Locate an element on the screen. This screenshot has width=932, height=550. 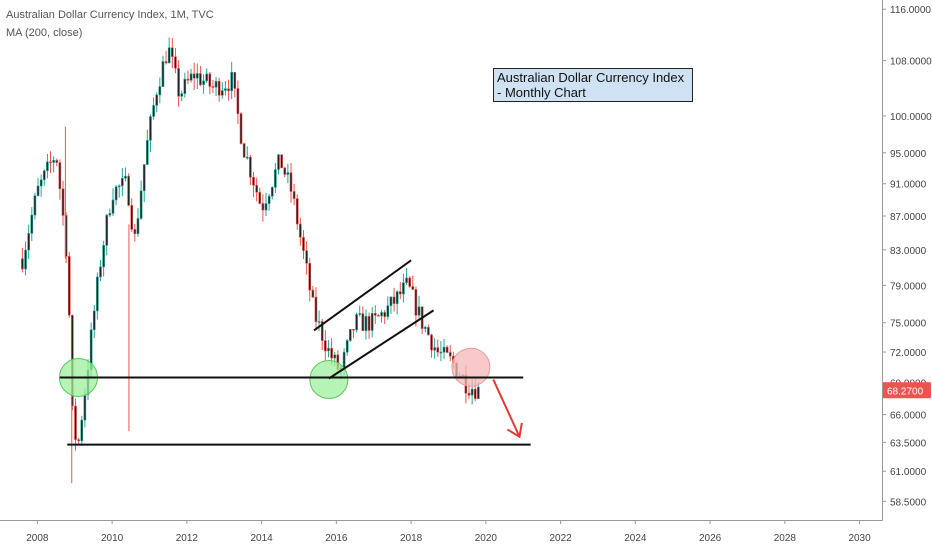
y-tick-label: 63.5000 is located at coordinates (908, 443).